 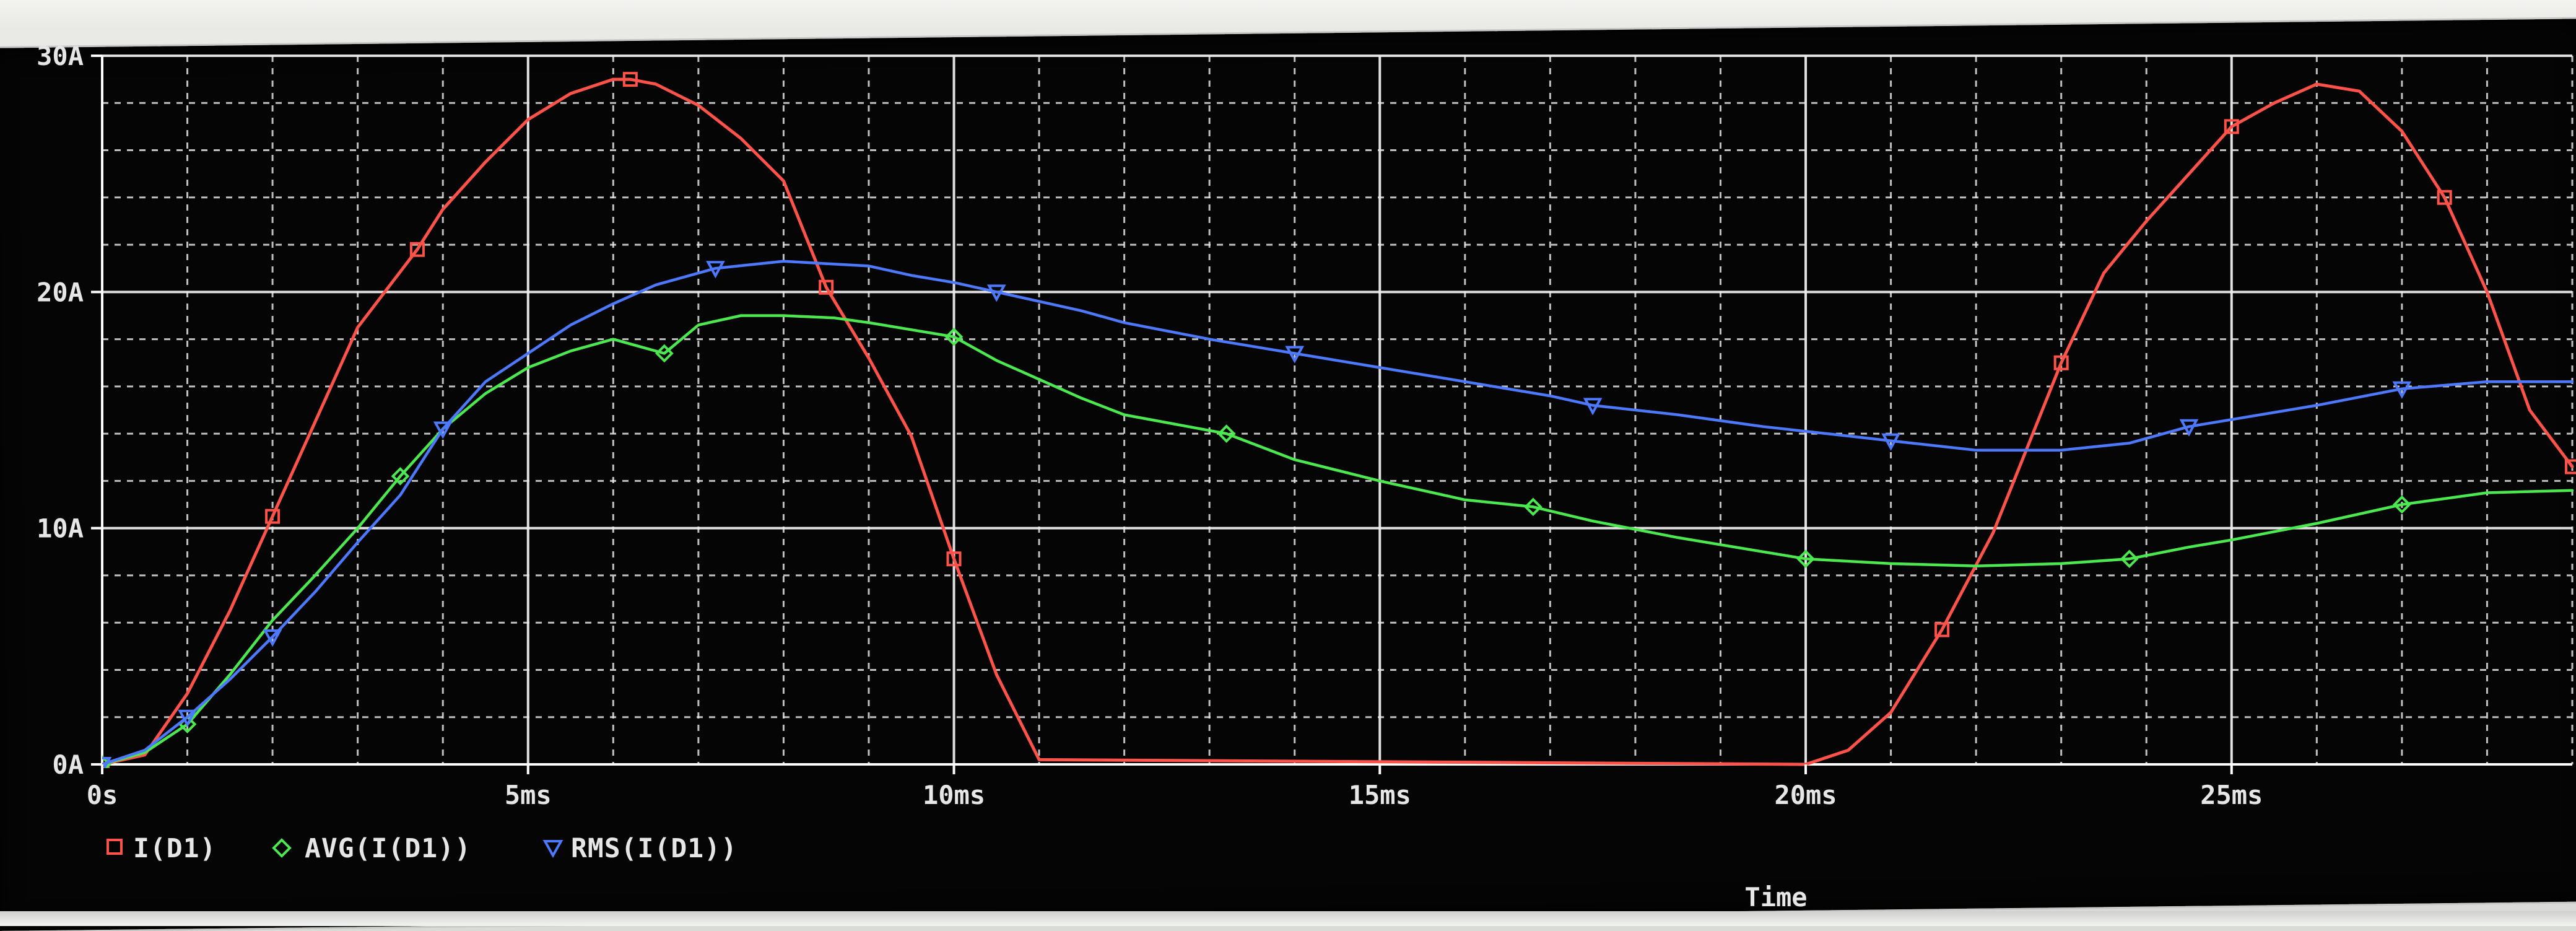 What do you see at coordinates (528, 795) in the screenshot?
I see `x-tick-label: 5ms` at bounding box center [528, 795].